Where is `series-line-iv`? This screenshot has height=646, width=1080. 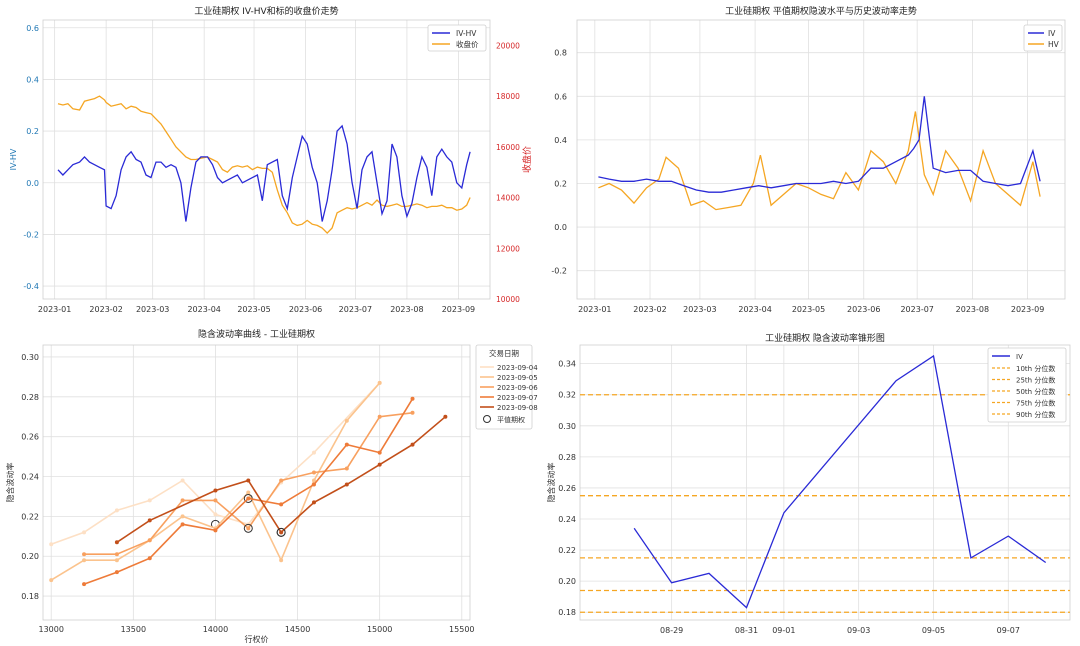 series-line-iv is located at coordinates (819, 144).